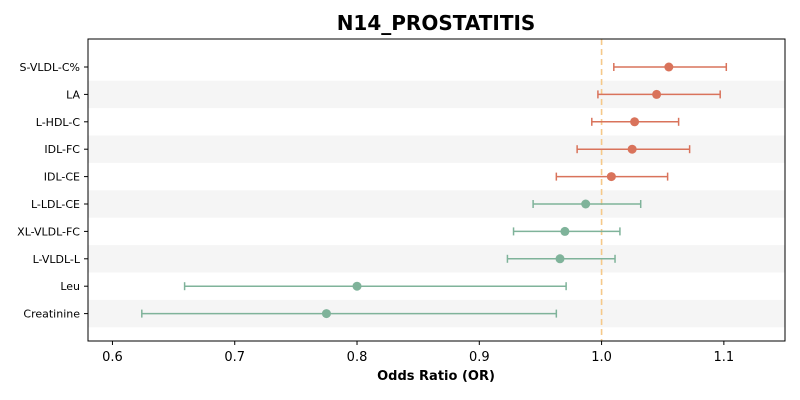  What do you see at coordinates (70, 286) in the screenshot?
I see `y-tick-label: Leu` at bounding box center [70, 286].